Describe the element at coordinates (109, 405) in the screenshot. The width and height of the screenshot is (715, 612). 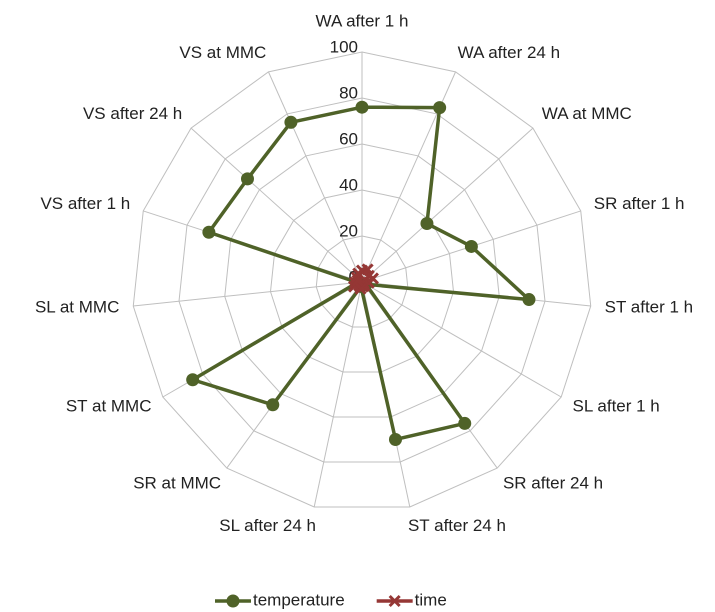
I see `category-label: ST at MMC` at that location.